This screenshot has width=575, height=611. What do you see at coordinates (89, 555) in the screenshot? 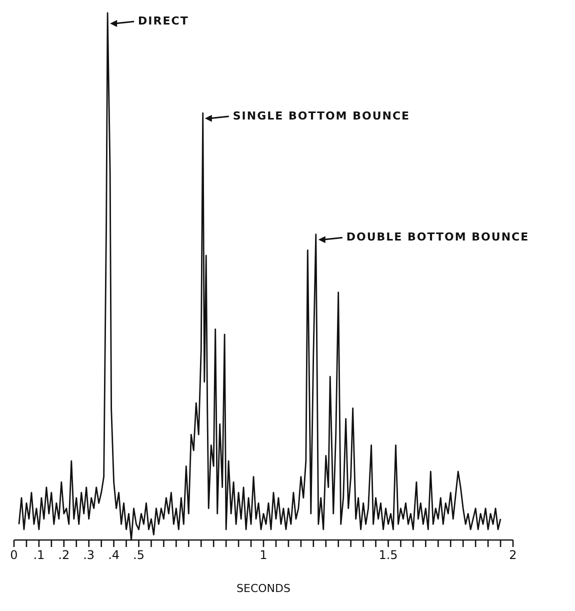
I see `x-tick-label: .3` at bounding box center [89, 555].